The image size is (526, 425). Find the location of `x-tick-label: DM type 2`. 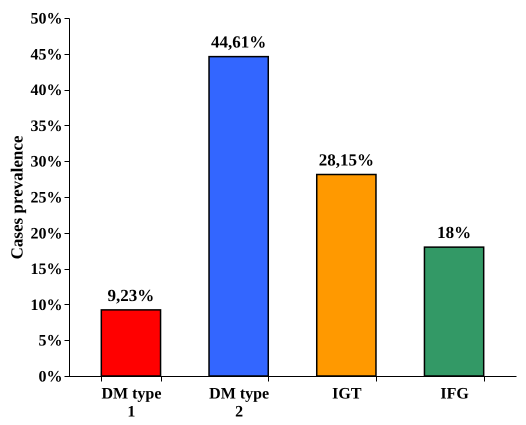

x-tick-label: DM type 2 is located at coordinates (239, 403).